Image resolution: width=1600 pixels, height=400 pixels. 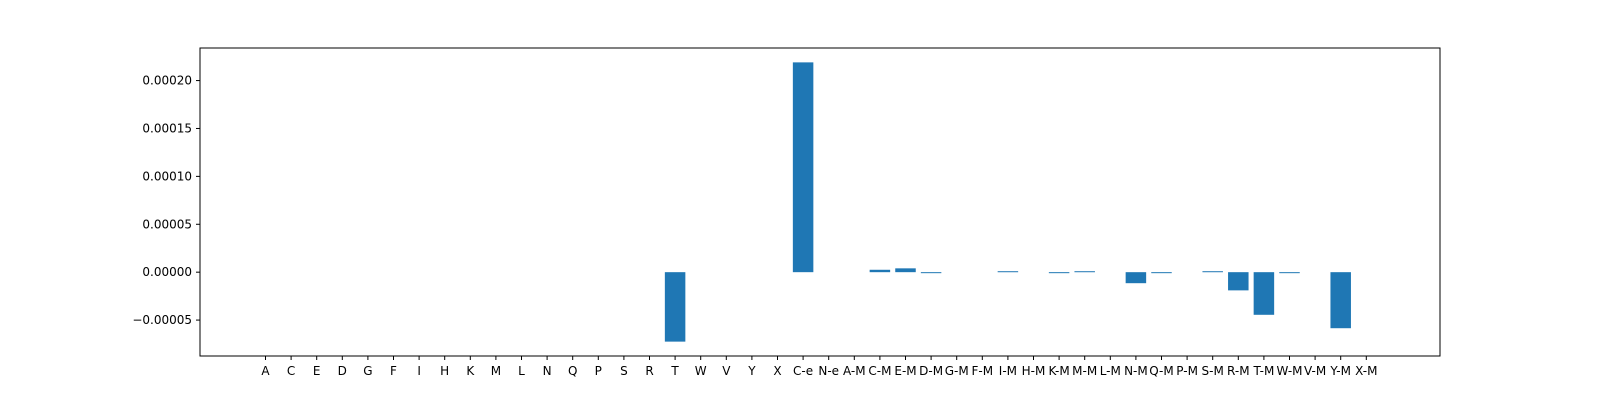 I want to click on bar-M-M, so click(x=1084, y=272).